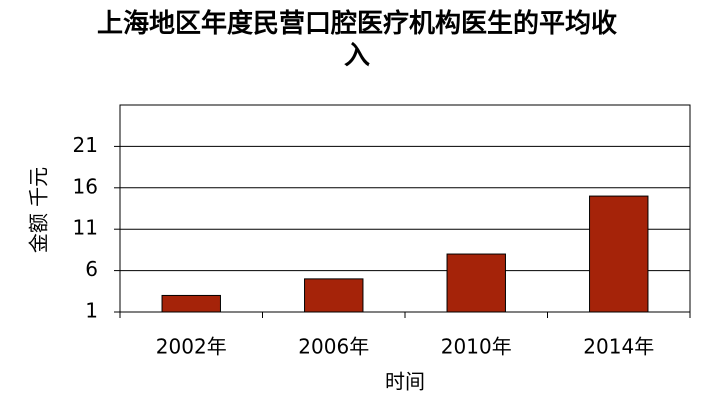 This screenshot has height=403, width=709. What do you see at coordinates (357, 40) in the screenshot?
I see `chart-title: 上海地区年度民营口腔医疗机构医生的平均收入` at bounding box center [357, 40].